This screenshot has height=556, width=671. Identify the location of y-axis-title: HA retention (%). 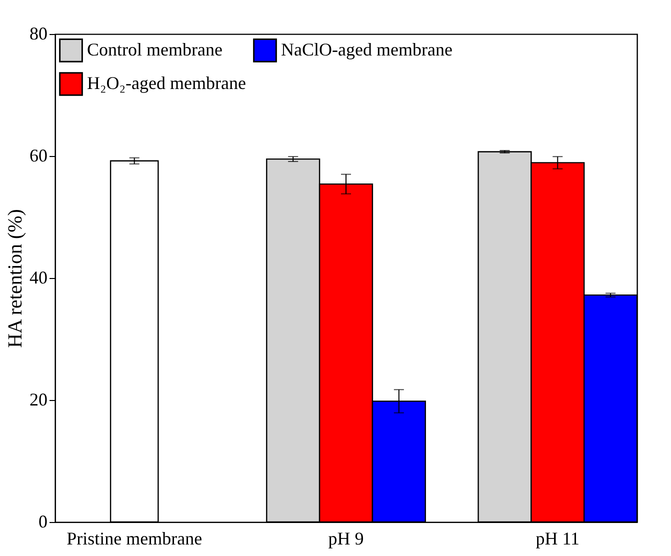
(15, 278).